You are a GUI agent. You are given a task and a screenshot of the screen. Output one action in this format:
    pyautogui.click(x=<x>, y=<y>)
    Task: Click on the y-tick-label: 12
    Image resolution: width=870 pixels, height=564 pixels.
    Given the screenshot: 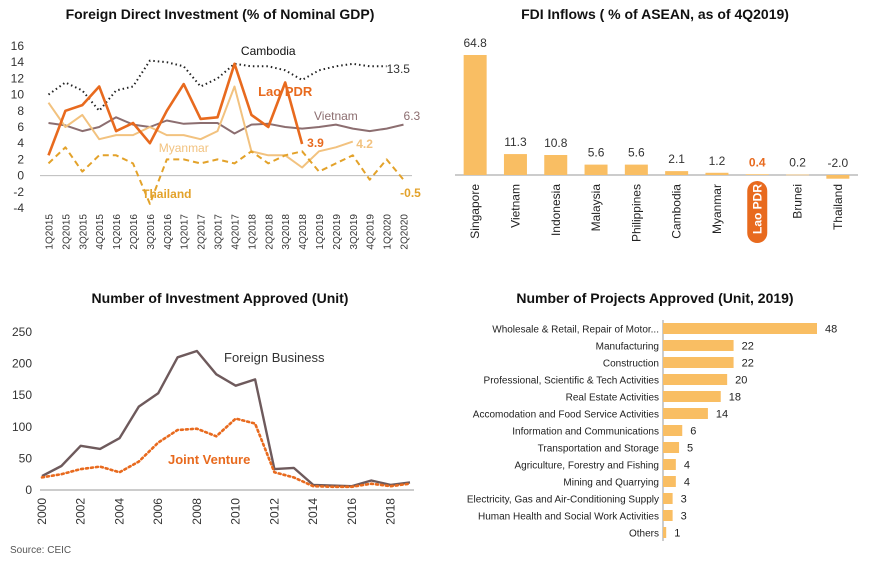 What is the action you would take?
    pyautogui.click(x=18, y=78)
    